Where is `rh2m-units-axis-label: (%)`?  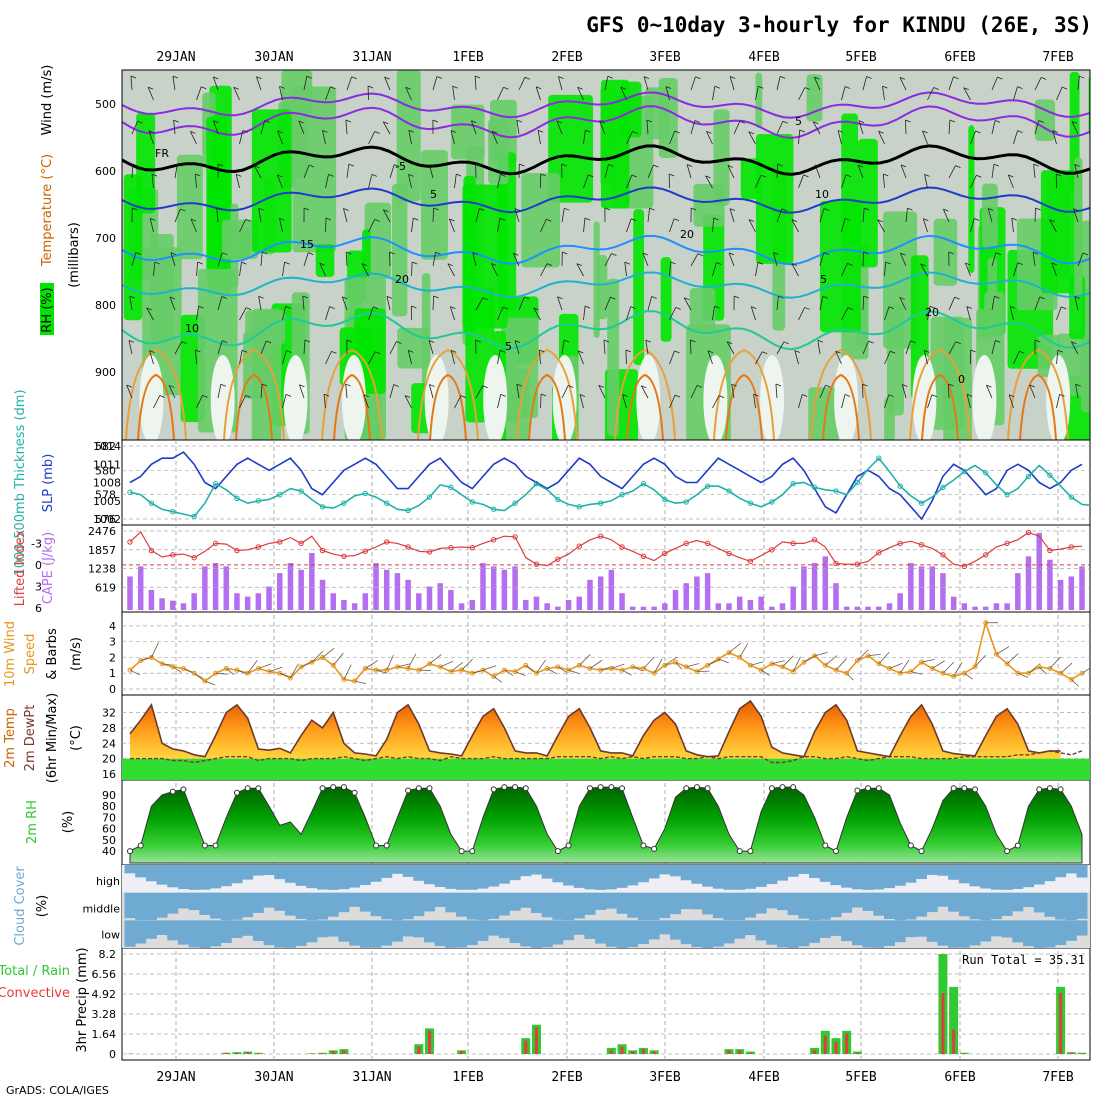
rh2m-units-axis-label: (%) is located at coordinates (68, 822).